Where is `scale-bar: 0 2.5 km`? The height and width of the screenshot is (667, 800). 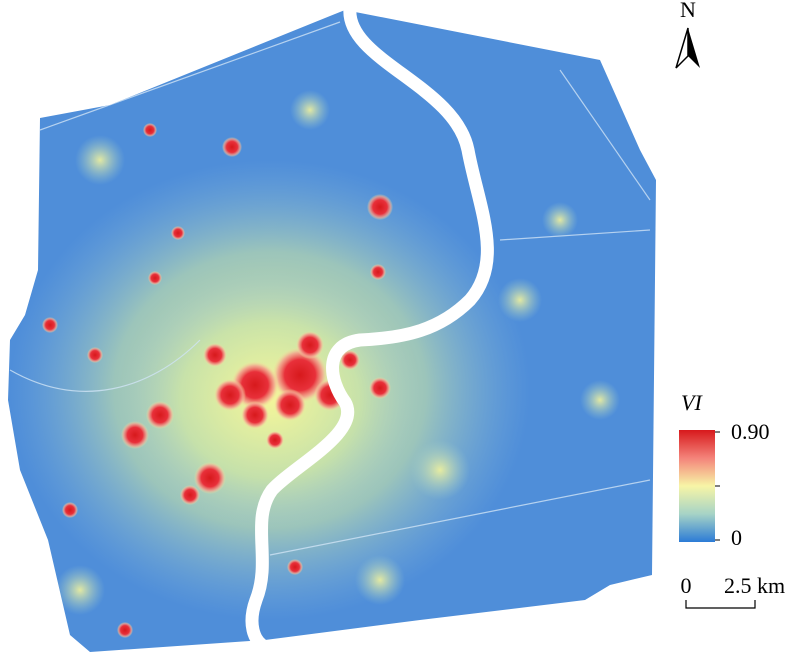
scale-bar: 0 2.5 km is located at coordinates (733, 591).